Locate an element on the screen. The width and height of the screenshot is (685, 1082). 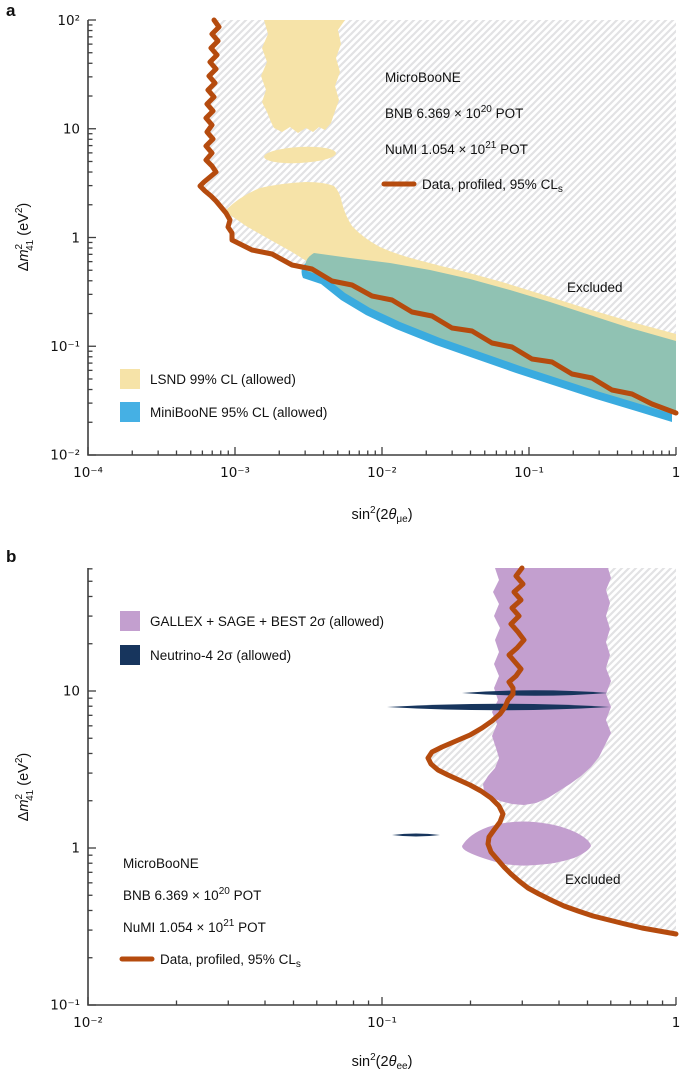
lsnd-vertical-band is located at coordinates (303, 76).